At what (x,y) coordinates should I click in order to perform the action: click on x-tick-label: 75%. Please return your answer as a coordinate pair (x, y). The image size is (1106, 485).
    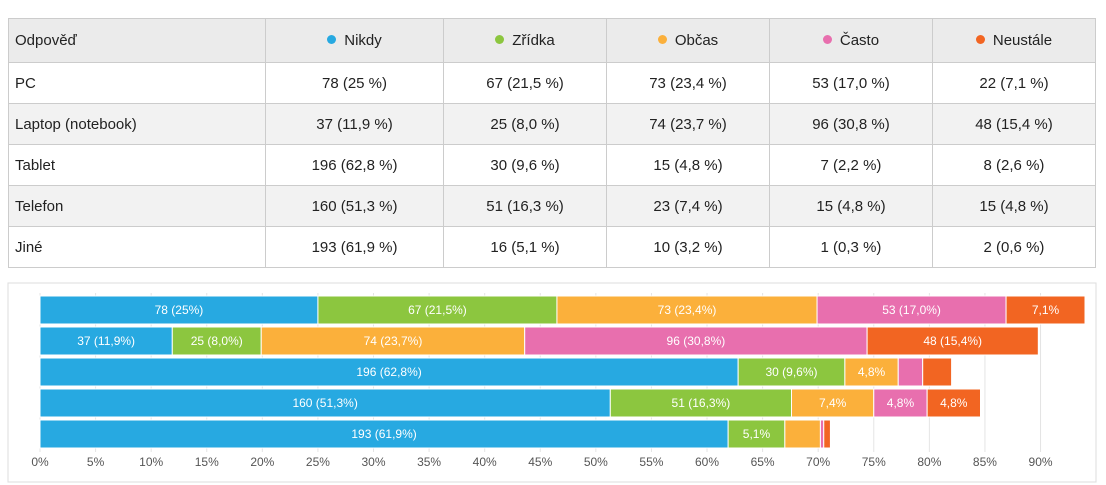
    Looking at the image, I should click on (874, 462).